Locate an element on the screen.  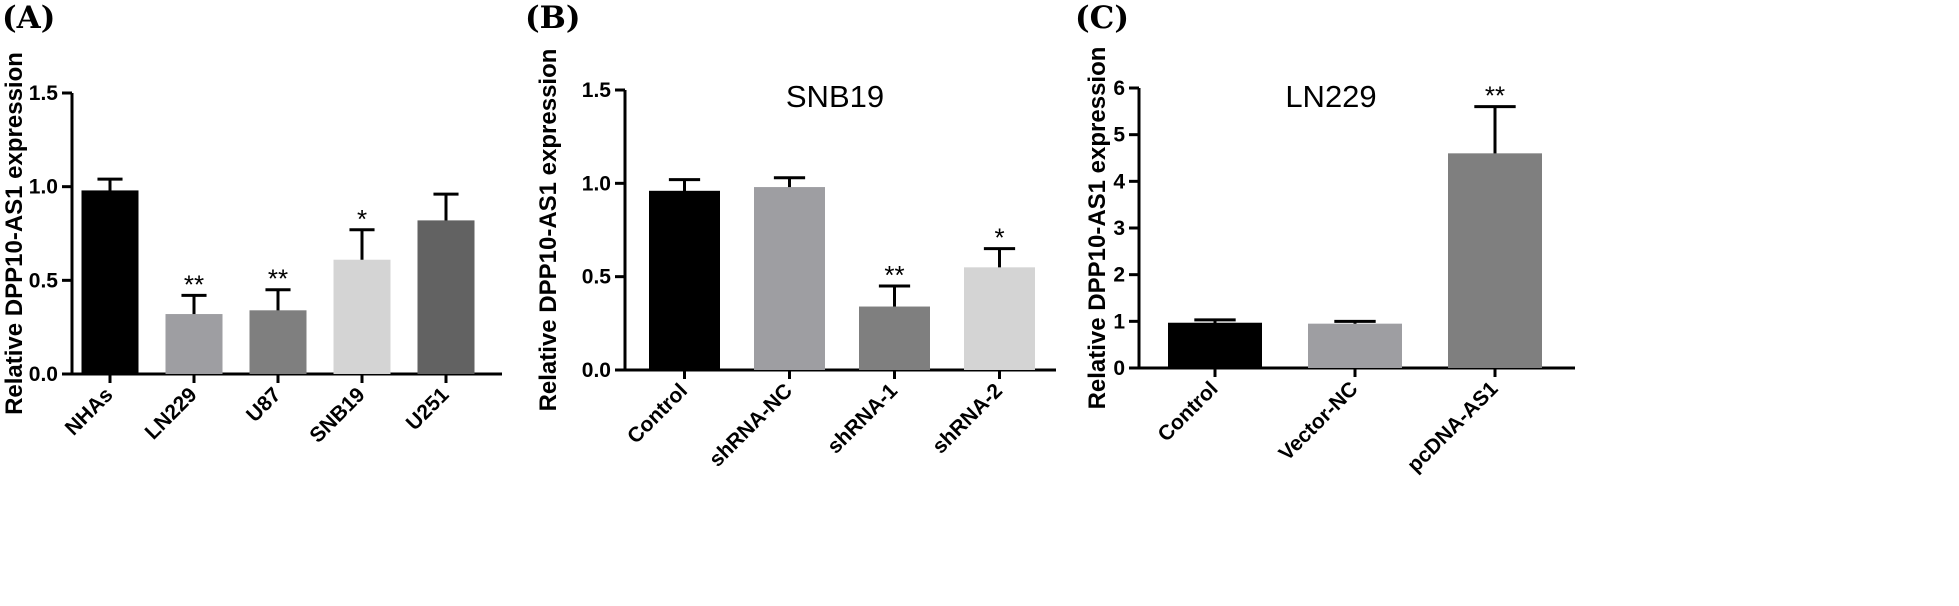
x-tick-label: NHAs is located at coordinates (89, 411).